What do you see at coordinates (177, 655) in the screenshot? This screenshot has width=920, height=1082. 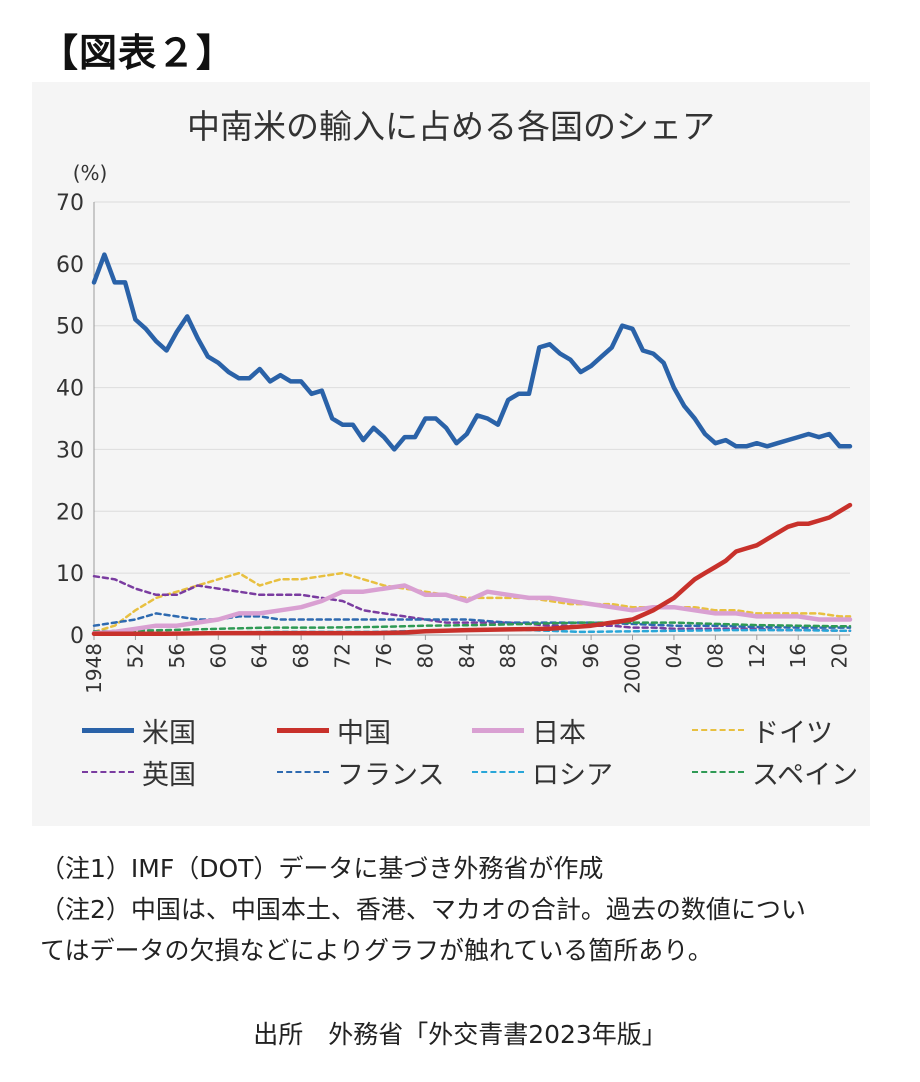 I see `x-tick-label: 56` at bounding box center [177, 655].